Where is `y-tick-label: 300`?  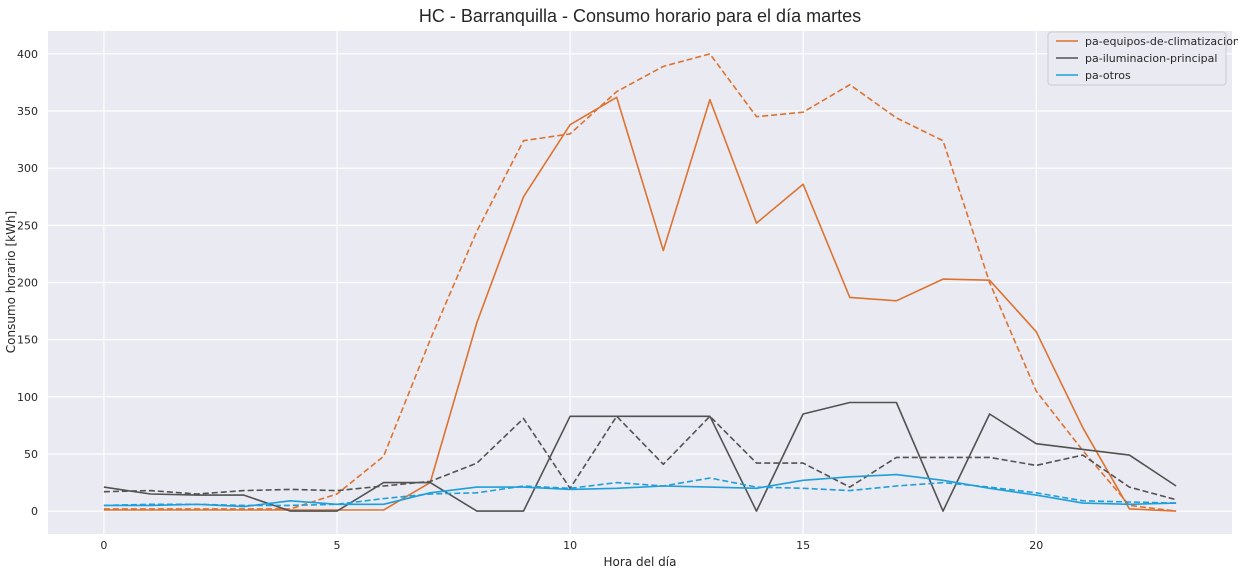 y-tick-label: 300 is located at coordinates (27, 168).